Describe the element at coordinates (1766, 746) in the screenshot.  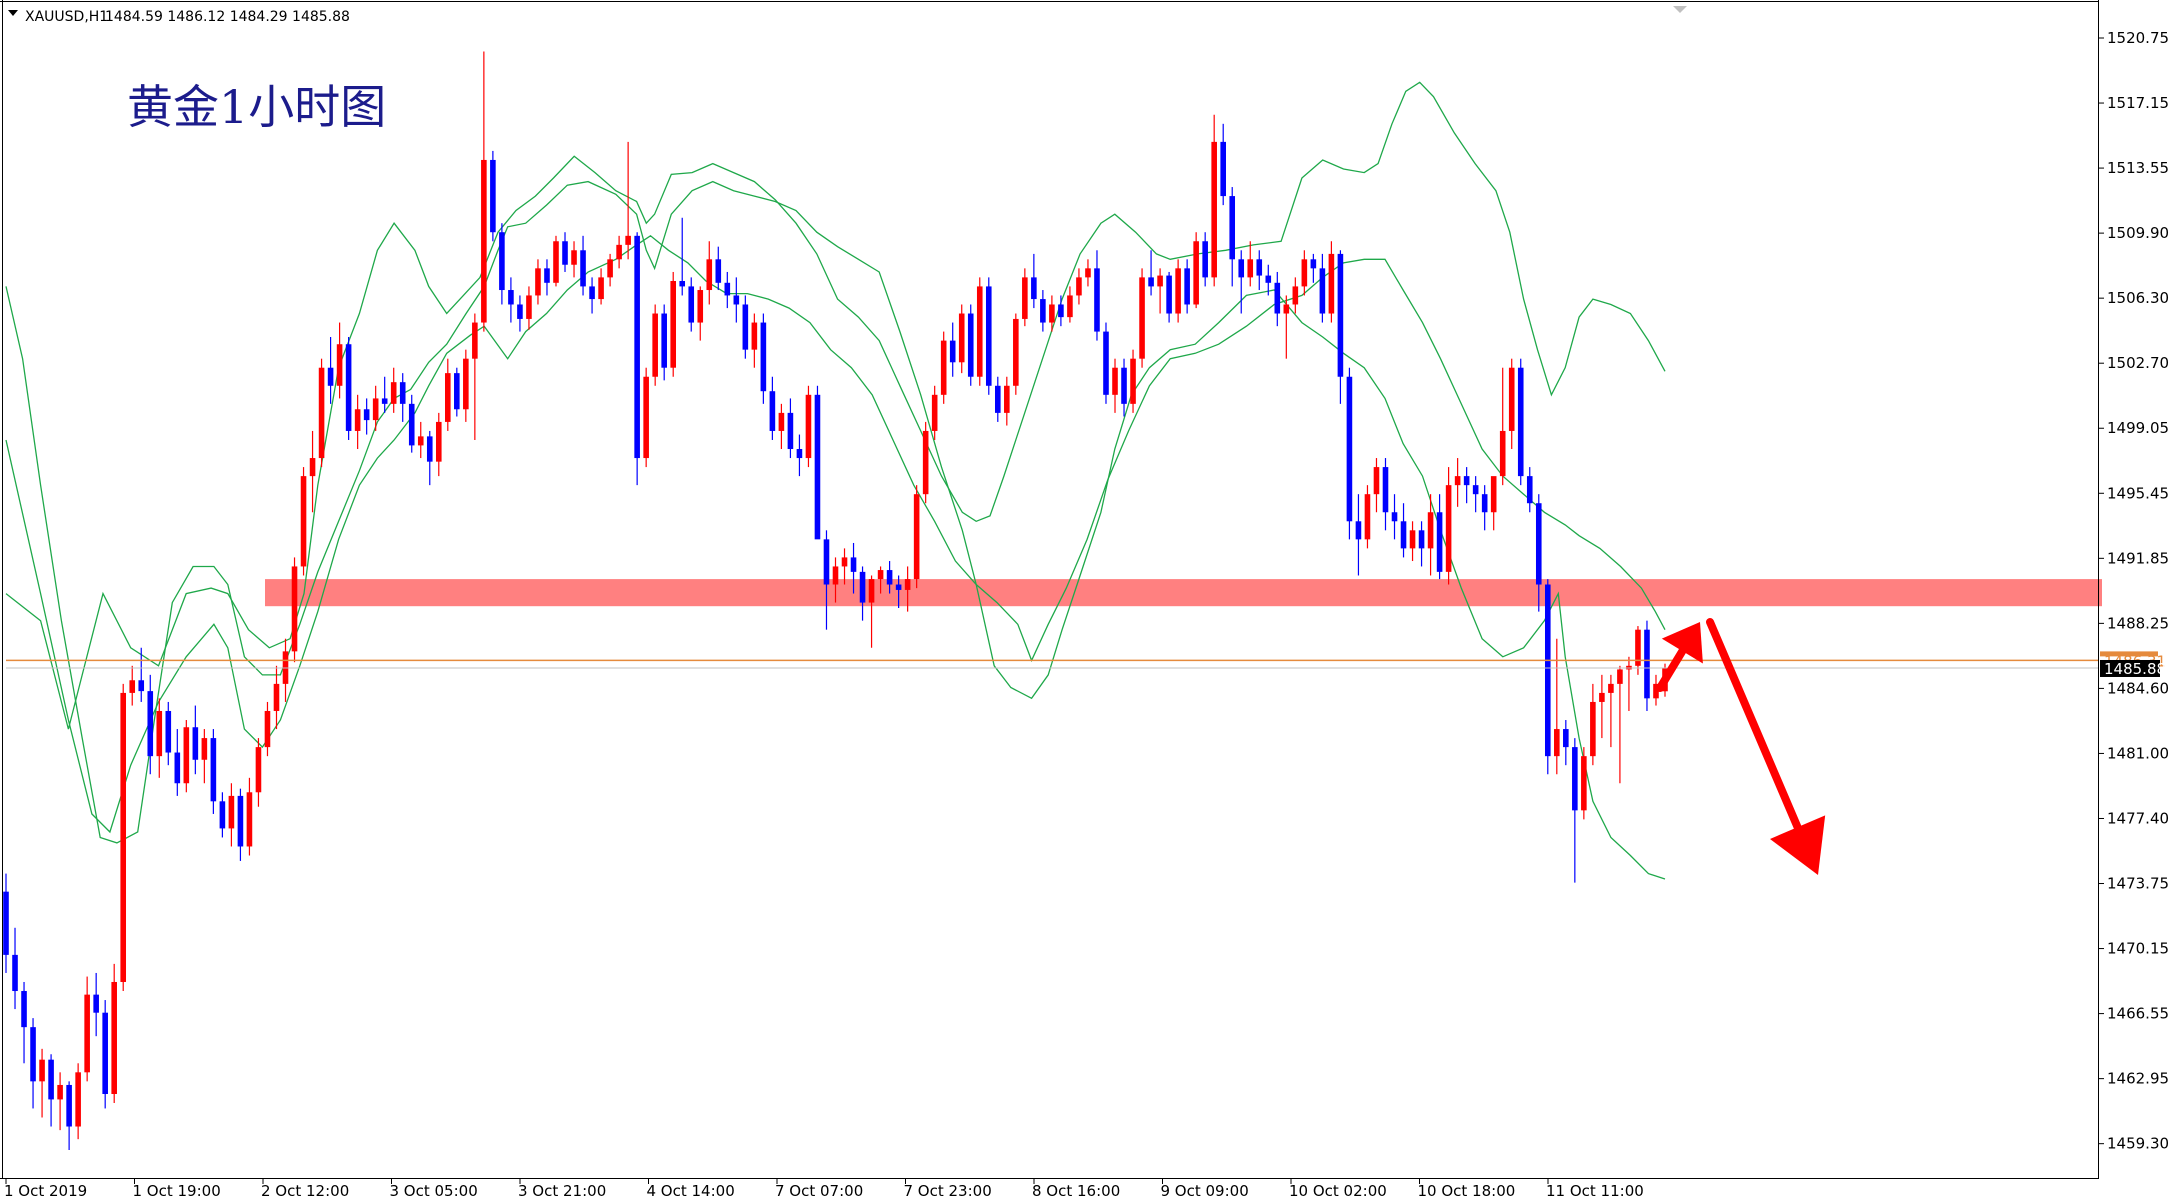
I see `downtrend-arrow` at that location.